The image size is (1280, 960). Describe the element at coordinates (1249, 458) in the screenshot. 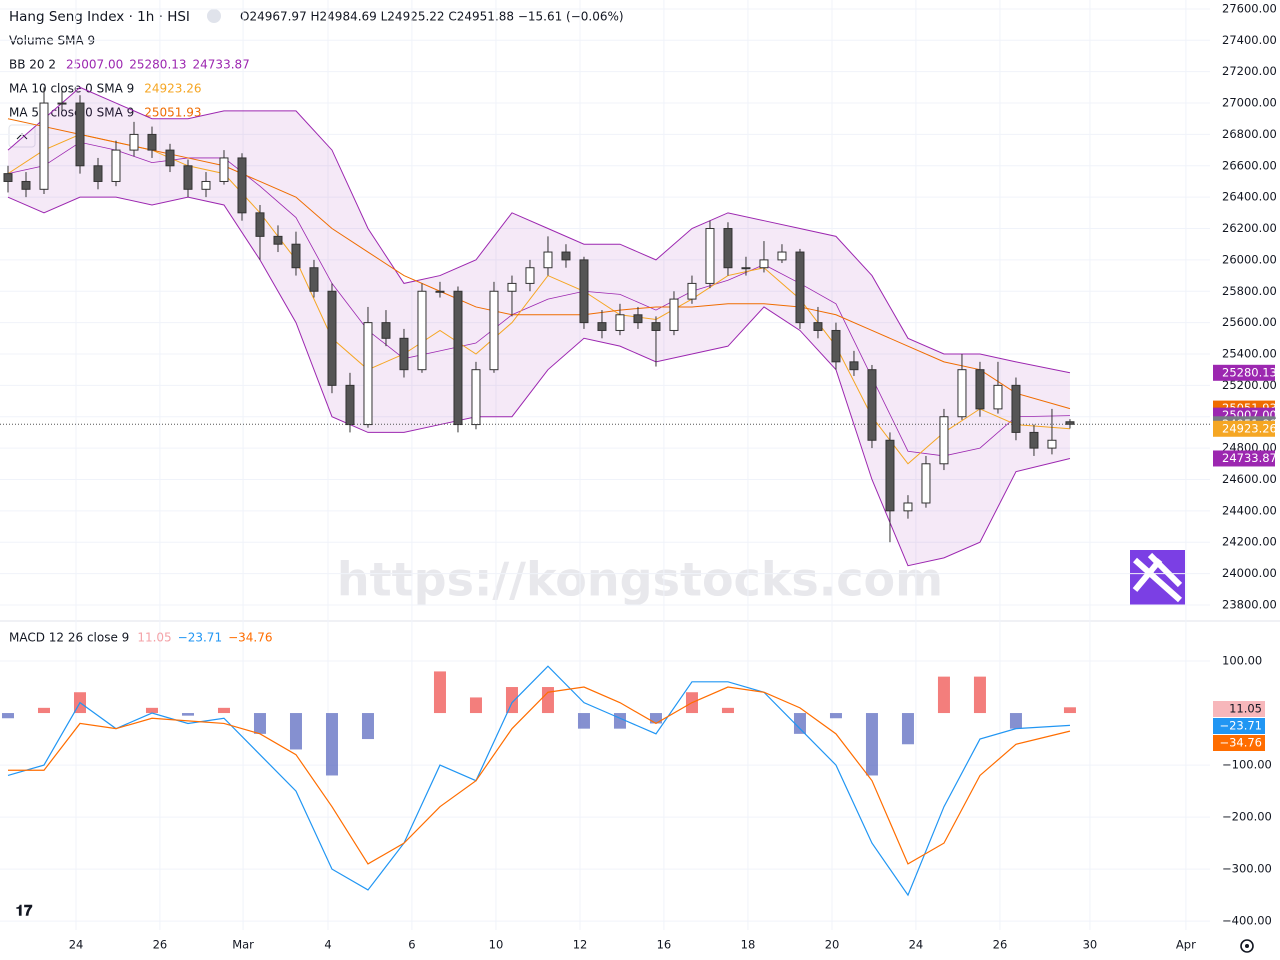

I see `bb-lower-label: 24733.87` at that location.